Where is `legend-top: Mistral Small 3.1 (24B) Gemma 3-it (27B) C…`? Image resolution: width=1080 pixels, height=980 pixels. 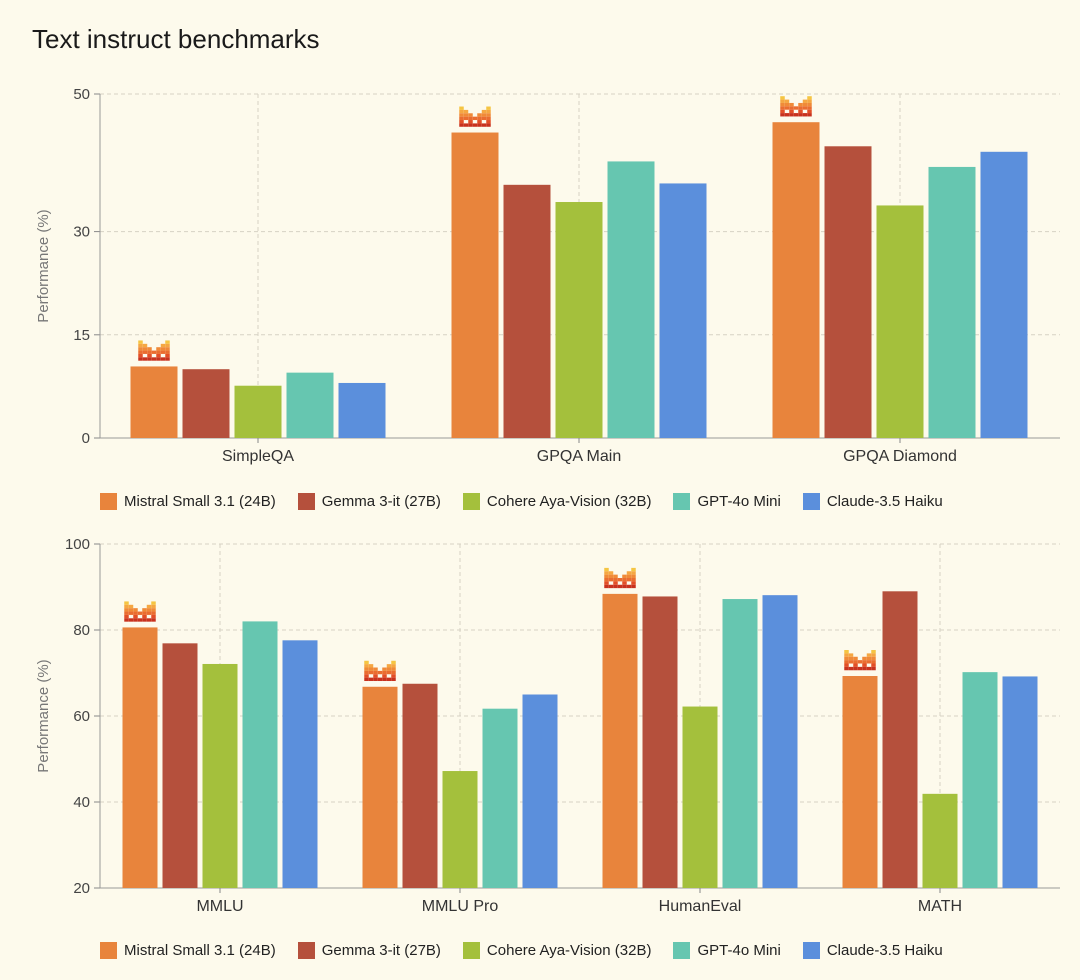
legend-top: Mistral Small 3.1 (24B) Gemma 3-it (27B) C… is located at coordinates (521, 501).